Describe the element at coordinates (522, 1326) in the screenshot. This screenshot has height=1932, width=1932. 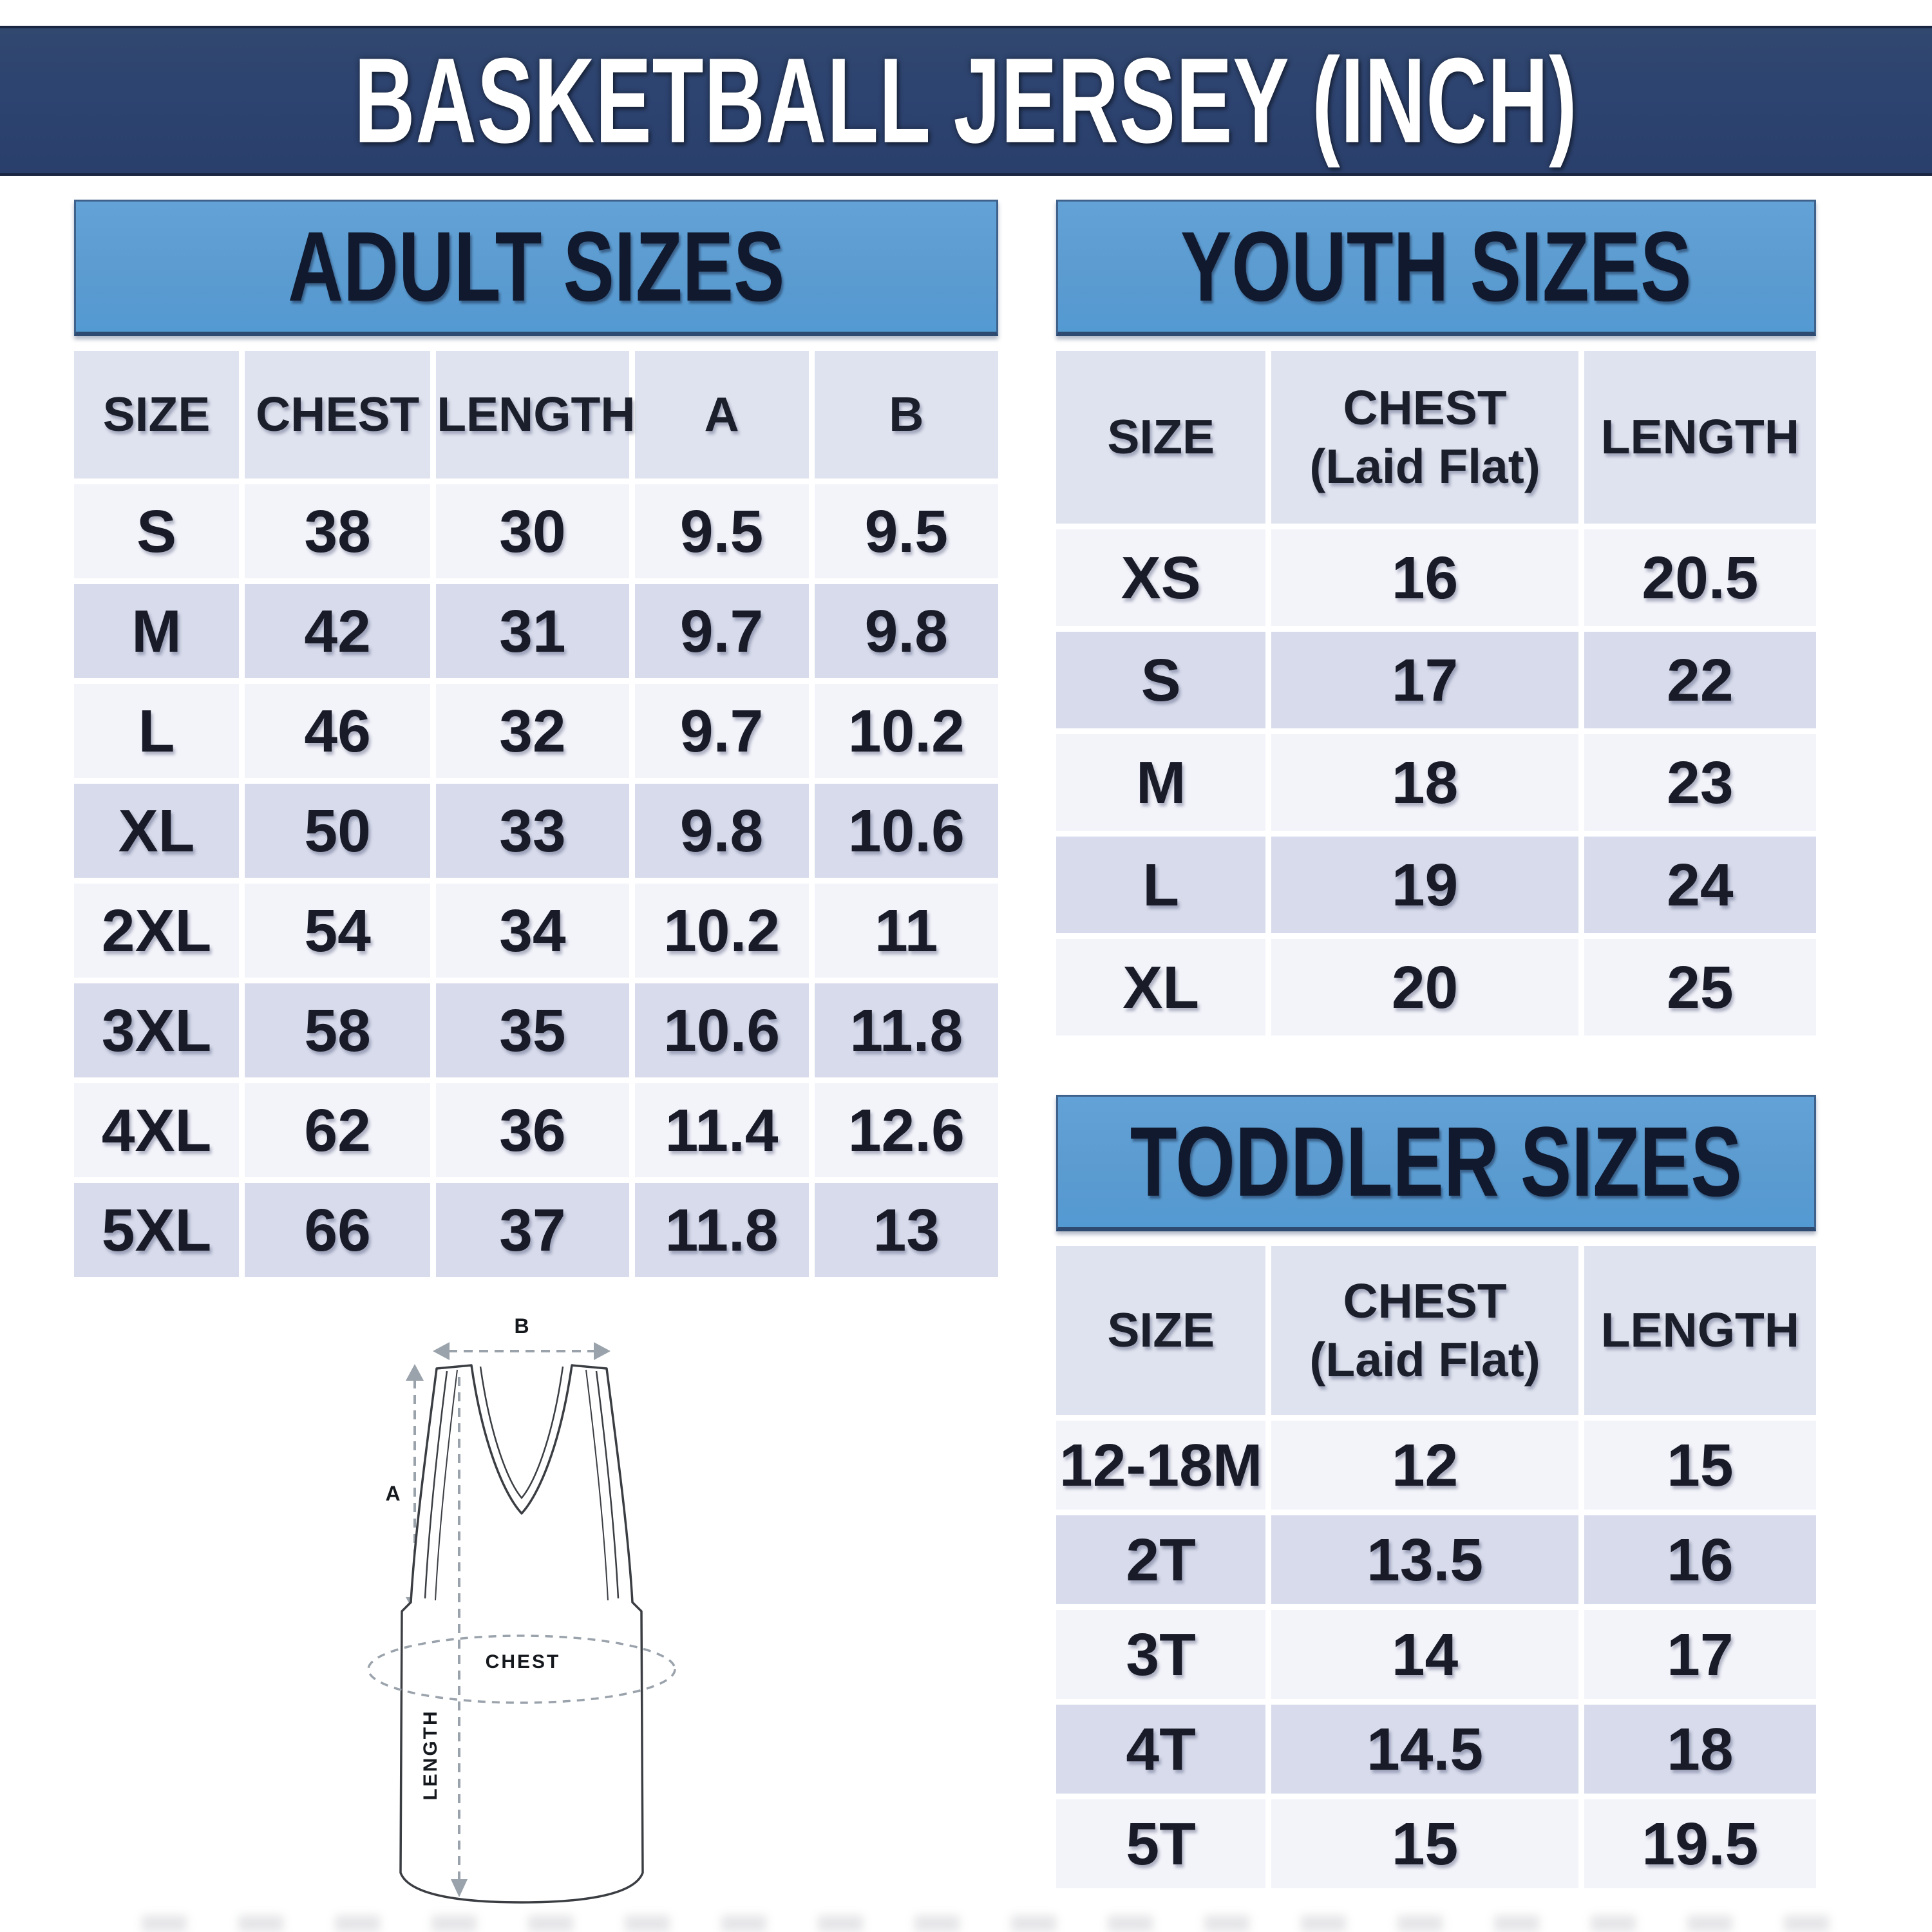
I see `measure-b-label: B` at that location.